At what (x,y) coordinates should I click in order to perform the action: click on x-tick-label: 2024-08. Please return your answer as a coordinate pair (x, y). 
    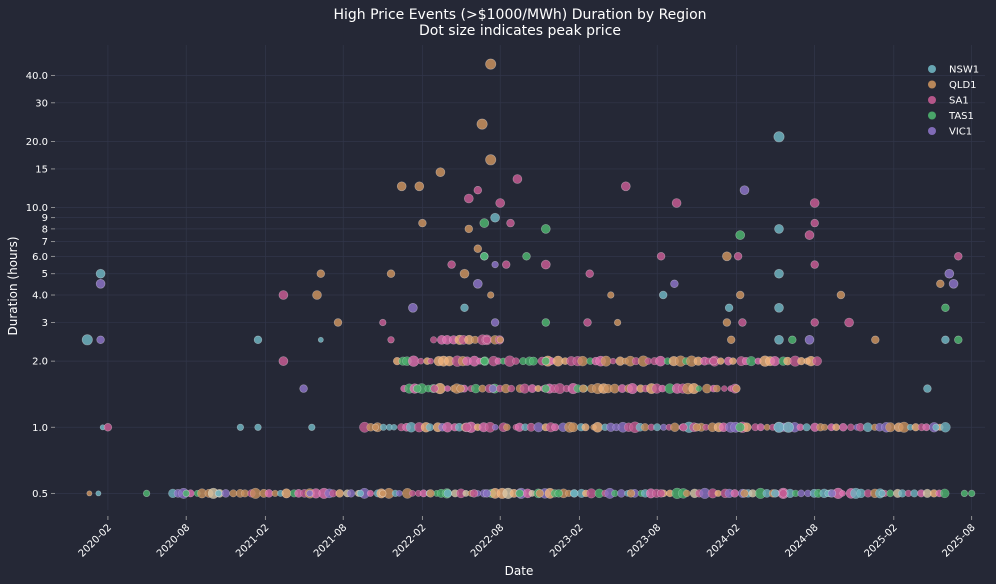
    Looking at the image, I should click on (801, 540).